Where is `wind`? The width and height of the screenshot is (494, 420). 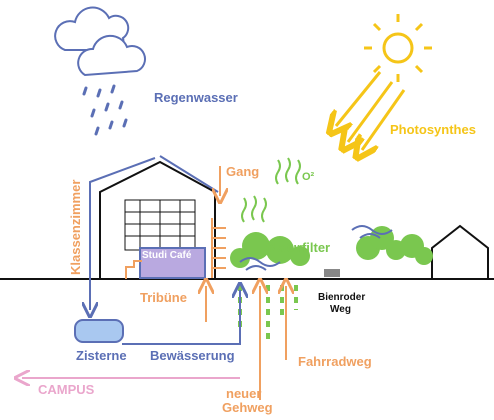 wind is located at coordinates (316, 248).